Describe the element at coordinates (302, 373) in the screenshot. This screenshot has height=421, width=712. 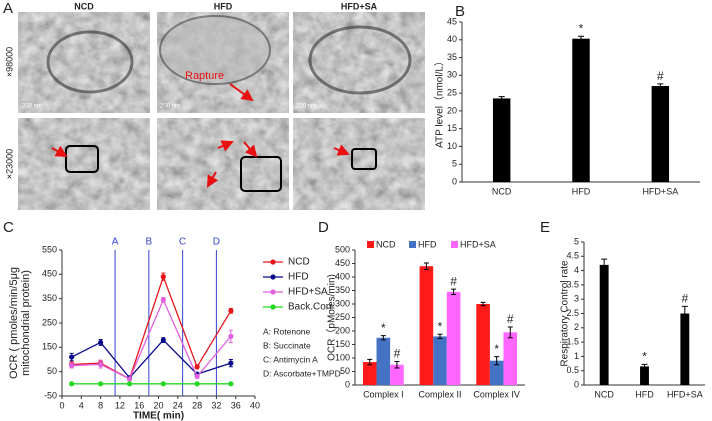
I see `note: D: Ascorbate+TMPD` at that location.